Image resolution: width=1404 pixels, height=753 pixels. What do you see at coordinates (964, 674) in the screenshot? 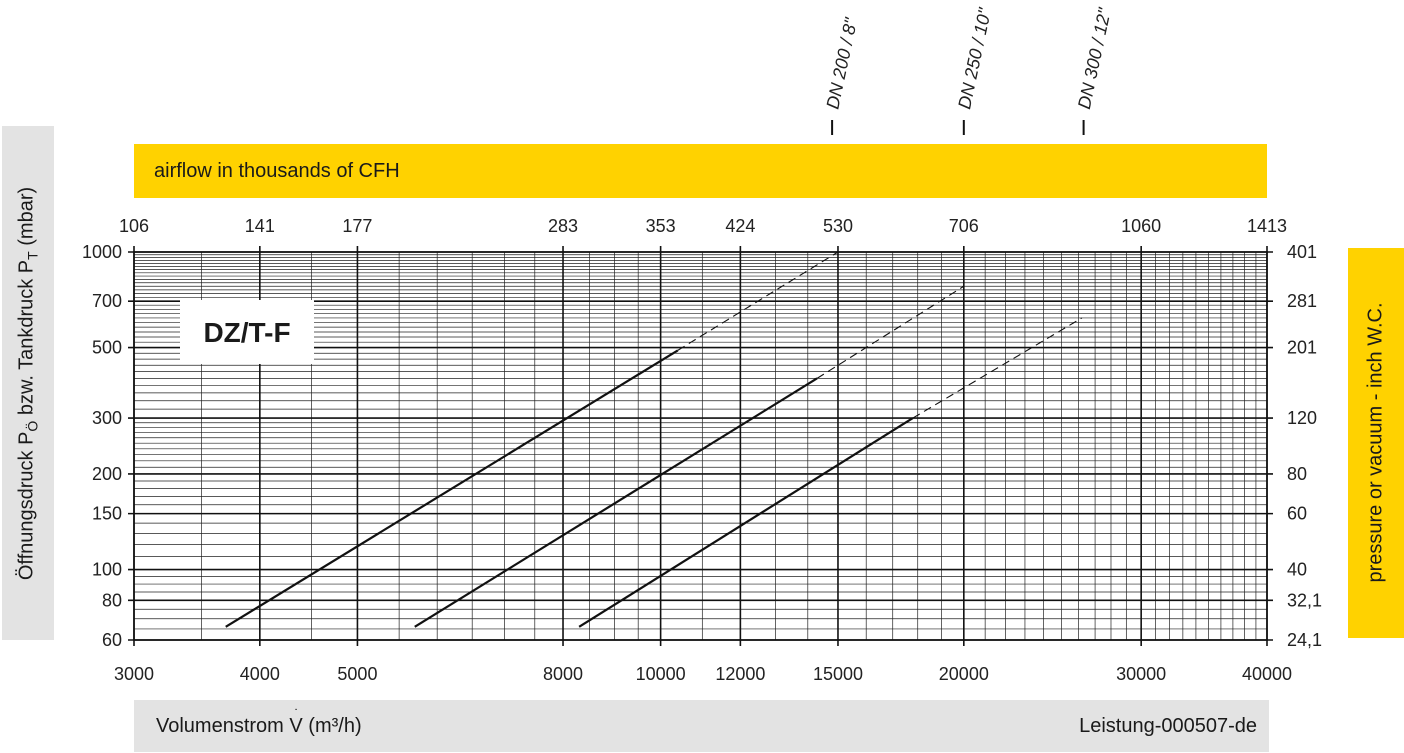
I see `x-tick-label: 20000` at bounding box center [964, 674].